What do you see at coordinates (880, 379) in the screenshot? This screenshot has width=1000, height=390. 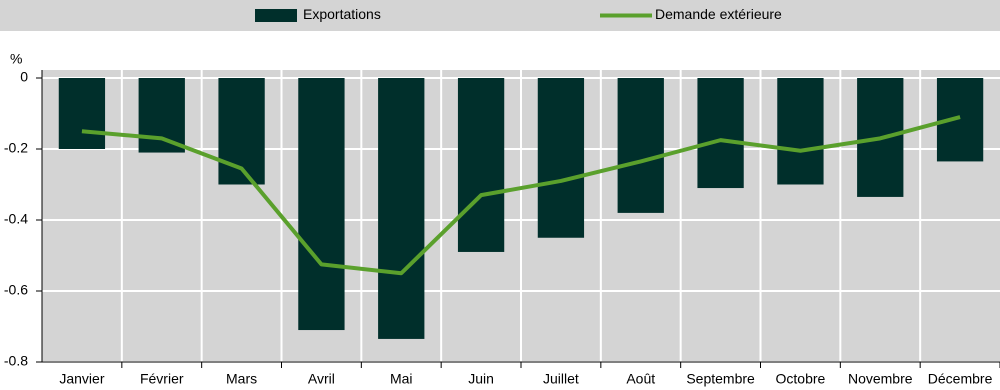 I see `x-tick-label: Novembre` at bounding box center [880, 379].